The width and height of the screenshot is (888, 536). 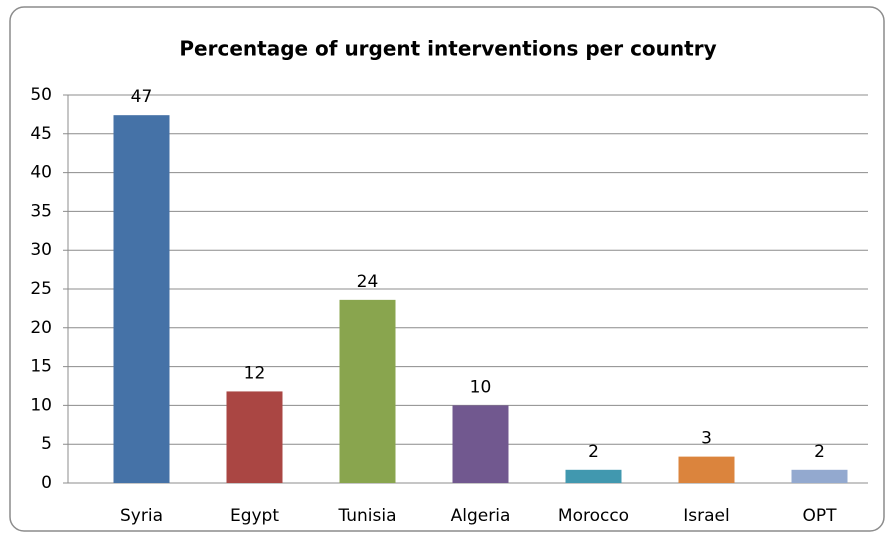 What do you see at coordinates (255, 373) in the screenshot?
I see `data-label: 12` at bounding box center [255, 373].